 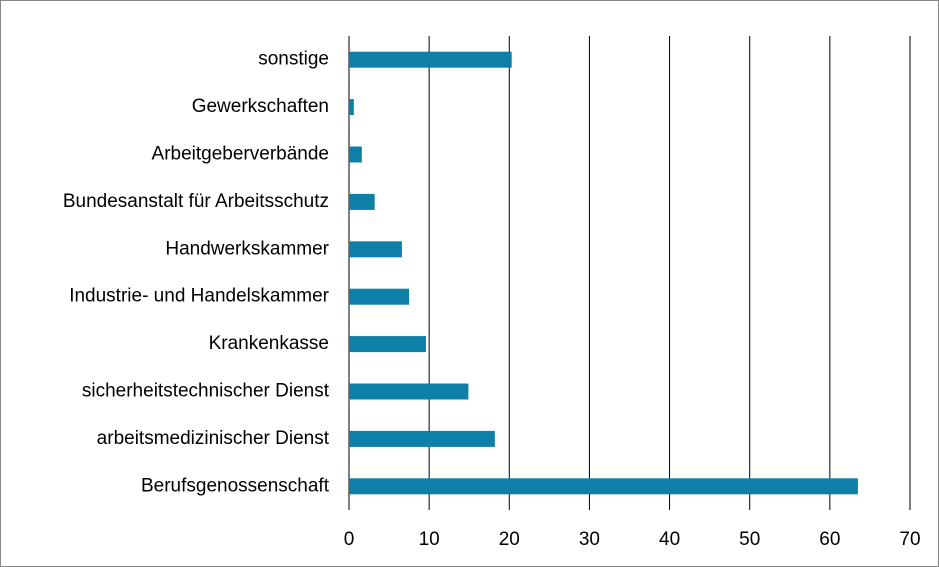 I want to click on x-tick-label: 30, so click(x=589, y=539).